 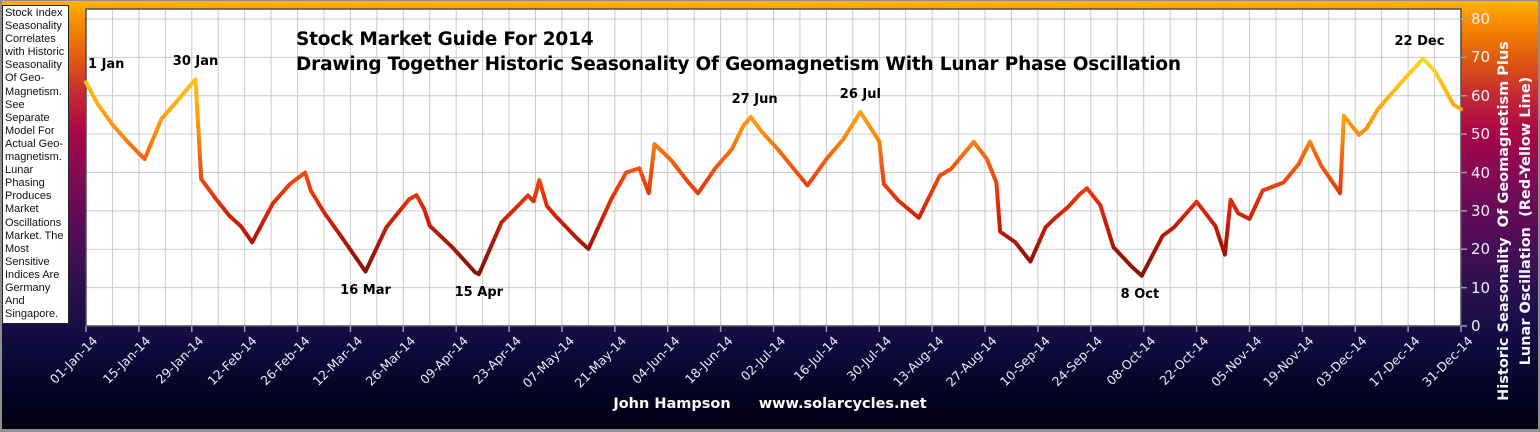 What do you see at coordinates (1481, 57) in the screenshot?
I see `y-axis-tick-label: 70` at bounding box center [1481, 57].